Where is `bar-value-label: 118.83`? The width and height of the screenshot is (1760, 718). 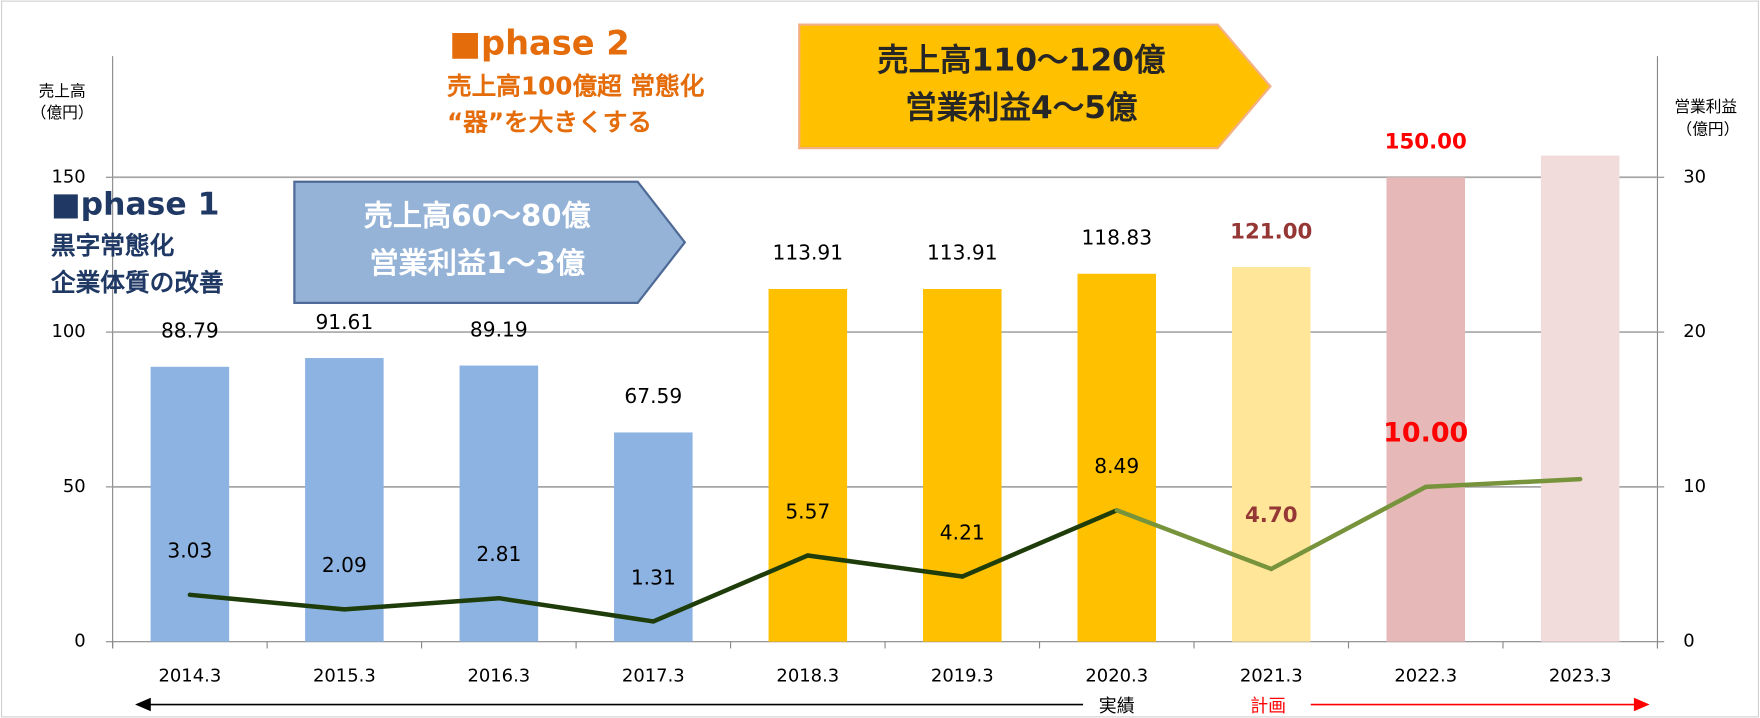
bar-value-label: 118.83 is located at coordinates (1116, 237).